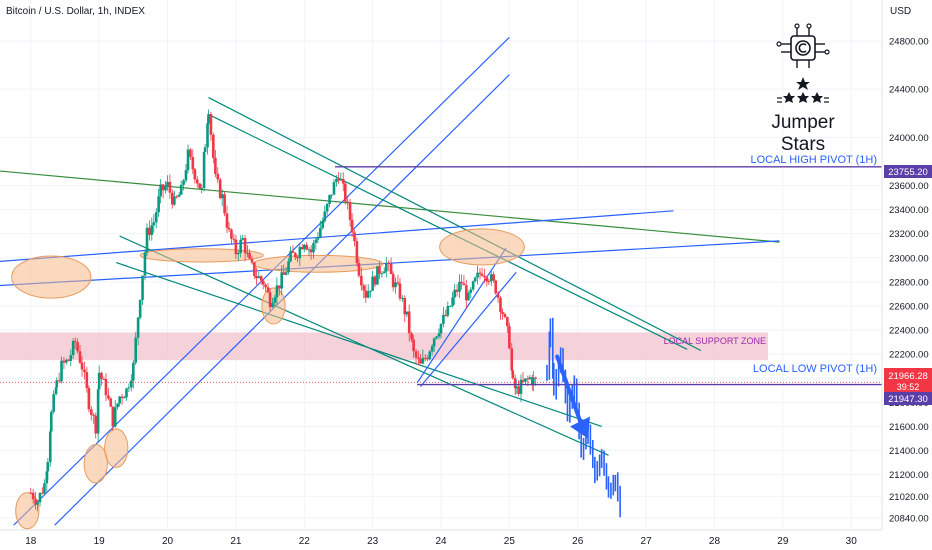 The image size is (932, 550). What do you see at coordinates (31, 541) in the screenshot?
I see `x-tick-label: 18` at bounding box center [31, 541].